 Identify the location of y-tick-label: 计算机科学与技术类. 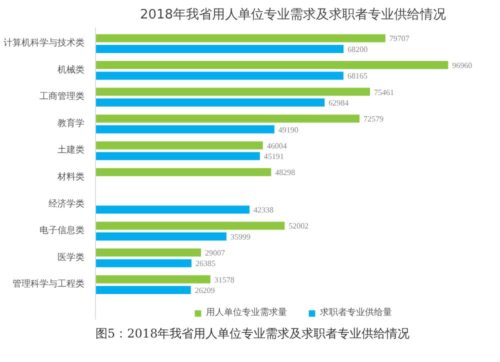
(44, 43).